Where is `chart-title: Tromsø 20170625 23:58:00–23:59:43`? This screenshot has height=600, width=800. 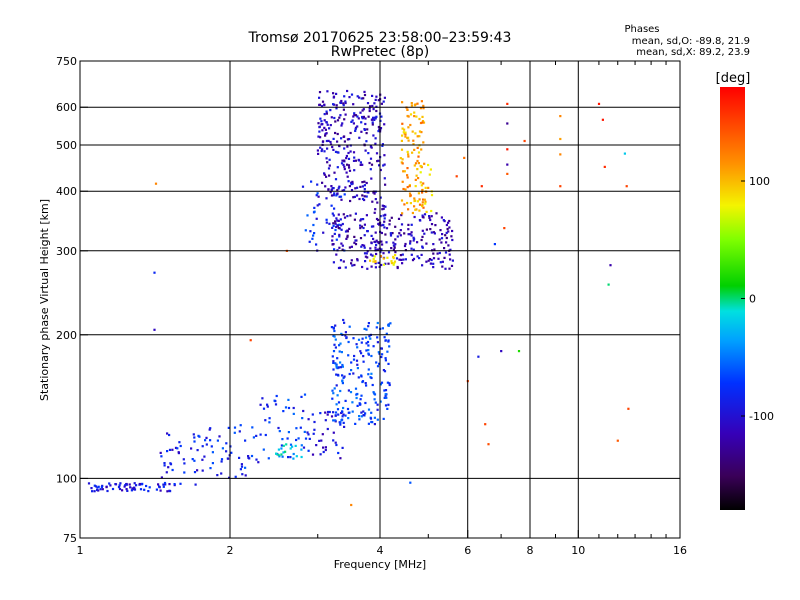
chart-title: Tromsø 20170625 23:58:00–23:59:43 is located at coordinates (380, 38).